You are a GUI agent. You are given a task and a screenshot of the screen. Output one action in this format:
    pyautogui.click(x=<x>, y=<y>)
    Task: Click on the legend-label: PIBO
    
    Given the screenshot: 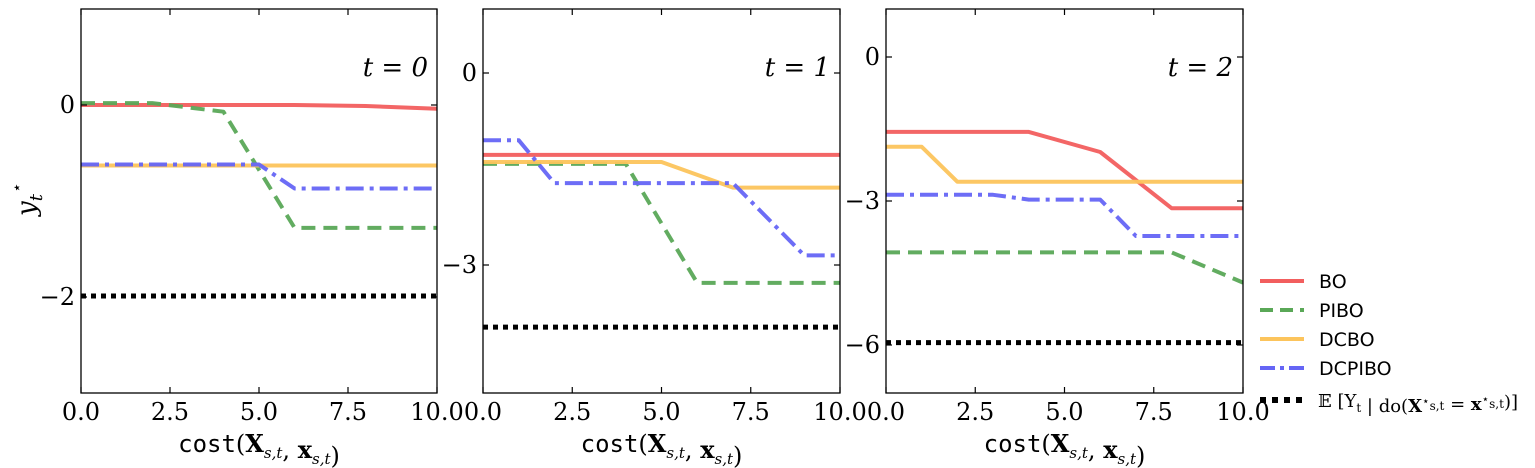 What is the action you would take?
    pyautogui.click(x=1341, y=311)
    